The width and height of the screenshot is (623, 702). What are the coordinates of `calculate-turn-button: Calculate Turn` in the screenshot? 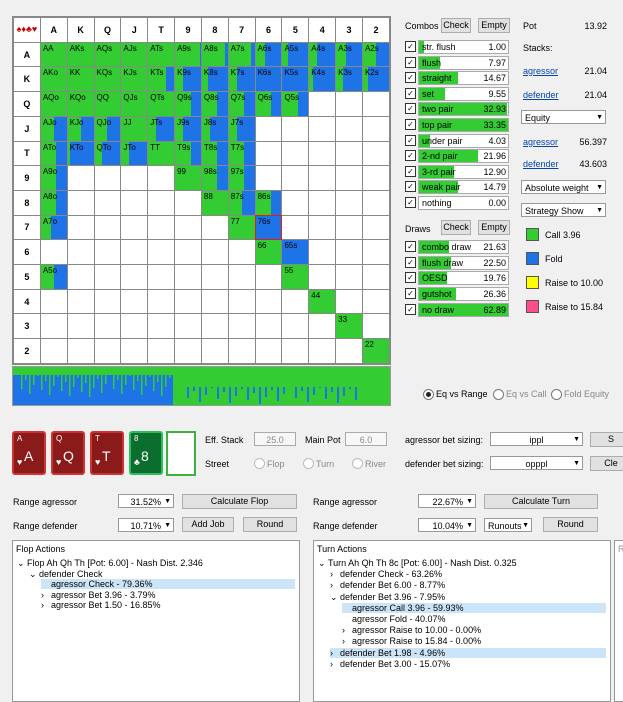 It's located at (541, 501).